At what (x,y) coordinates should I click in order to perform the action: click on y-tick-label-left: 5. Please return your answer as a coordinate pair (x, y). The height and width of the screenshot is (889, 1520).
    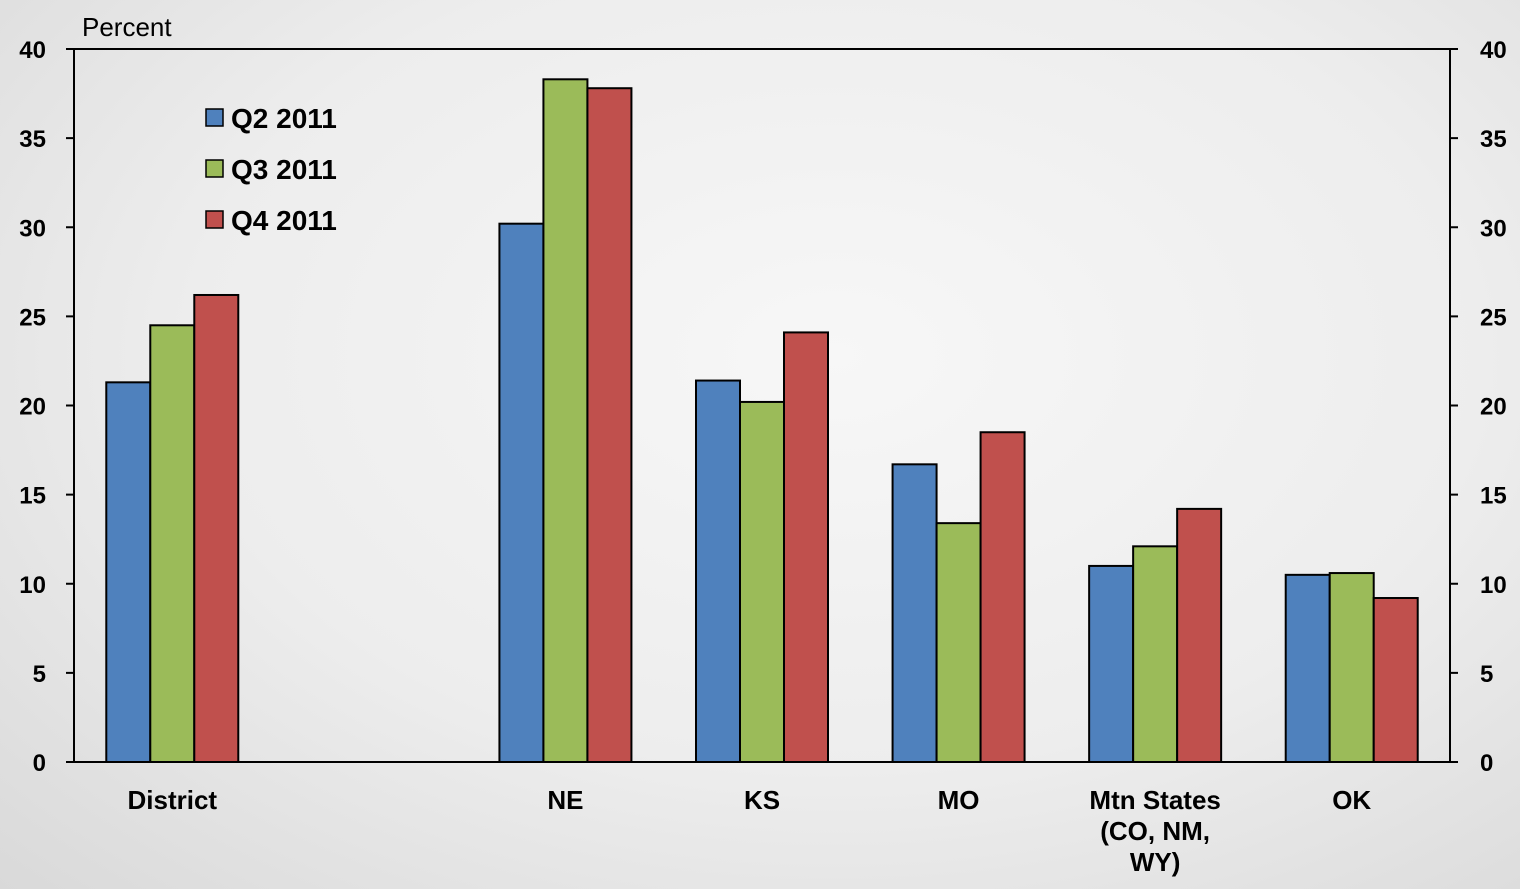
    Looking at the image, I should click on (39, 674).